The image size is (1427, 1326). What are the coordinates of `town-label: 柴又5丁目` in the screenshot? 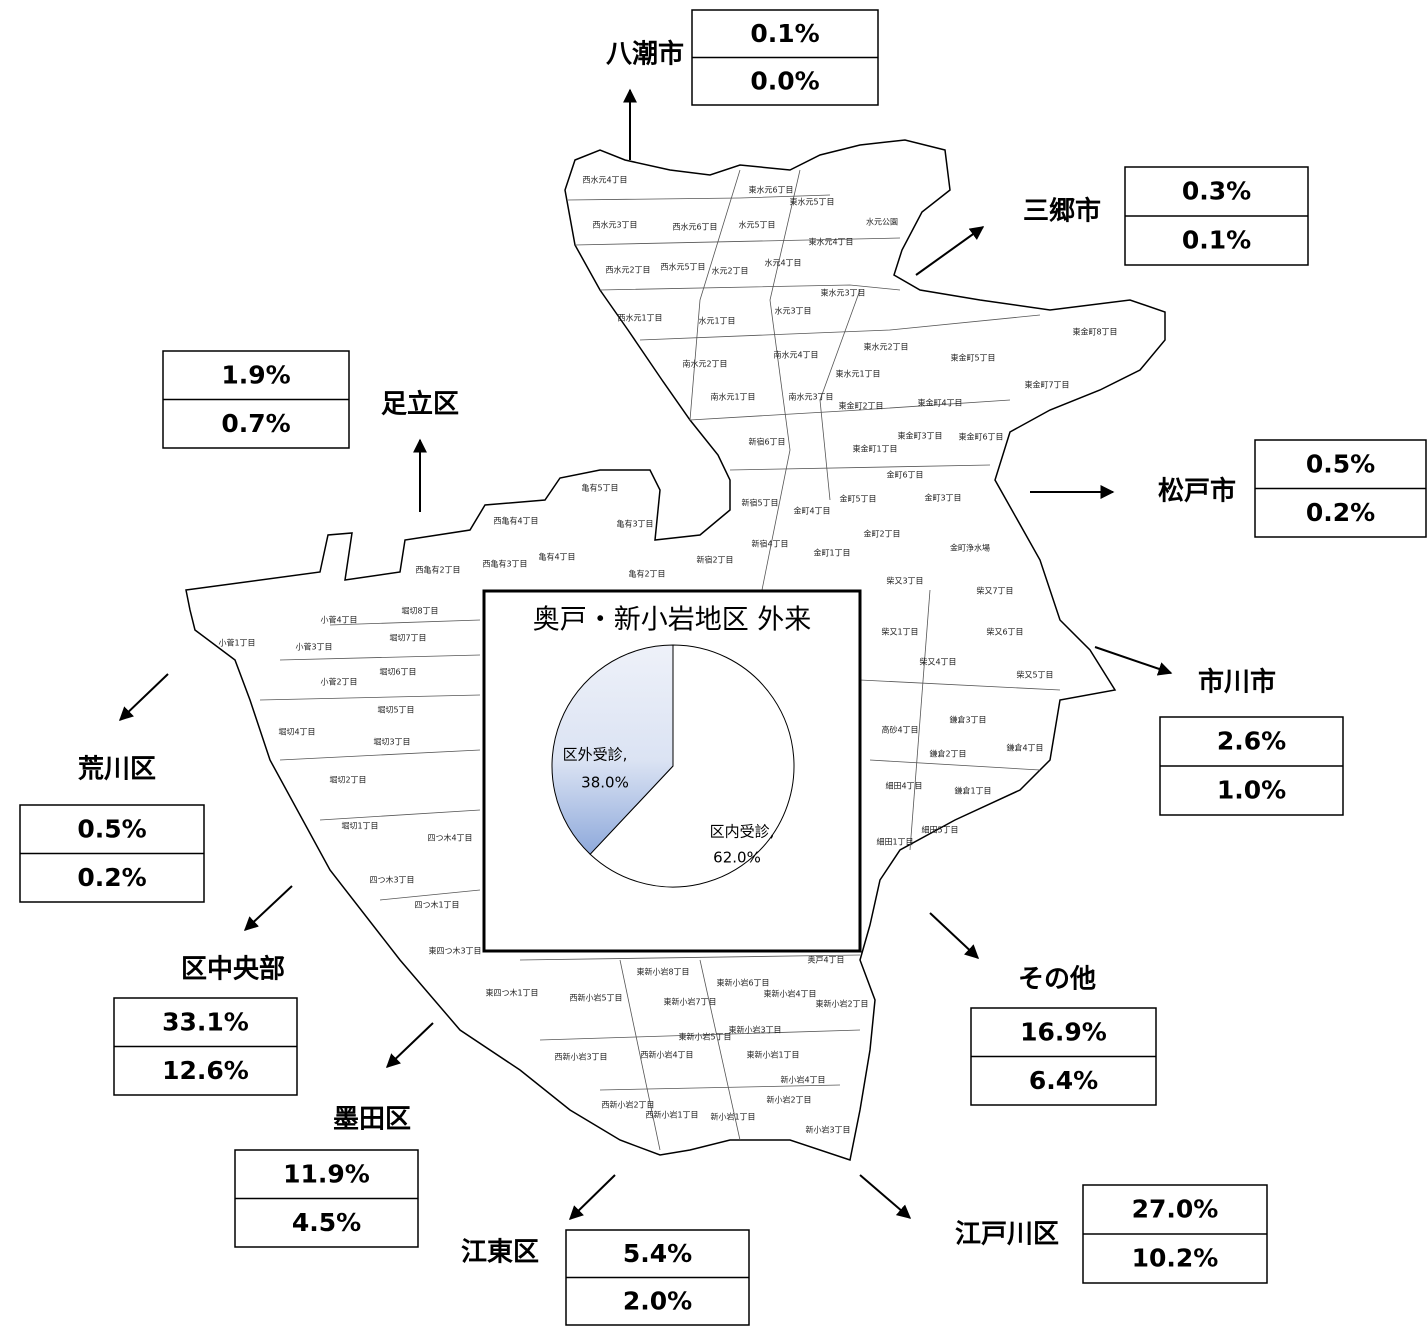 It's located at (1034, 675).